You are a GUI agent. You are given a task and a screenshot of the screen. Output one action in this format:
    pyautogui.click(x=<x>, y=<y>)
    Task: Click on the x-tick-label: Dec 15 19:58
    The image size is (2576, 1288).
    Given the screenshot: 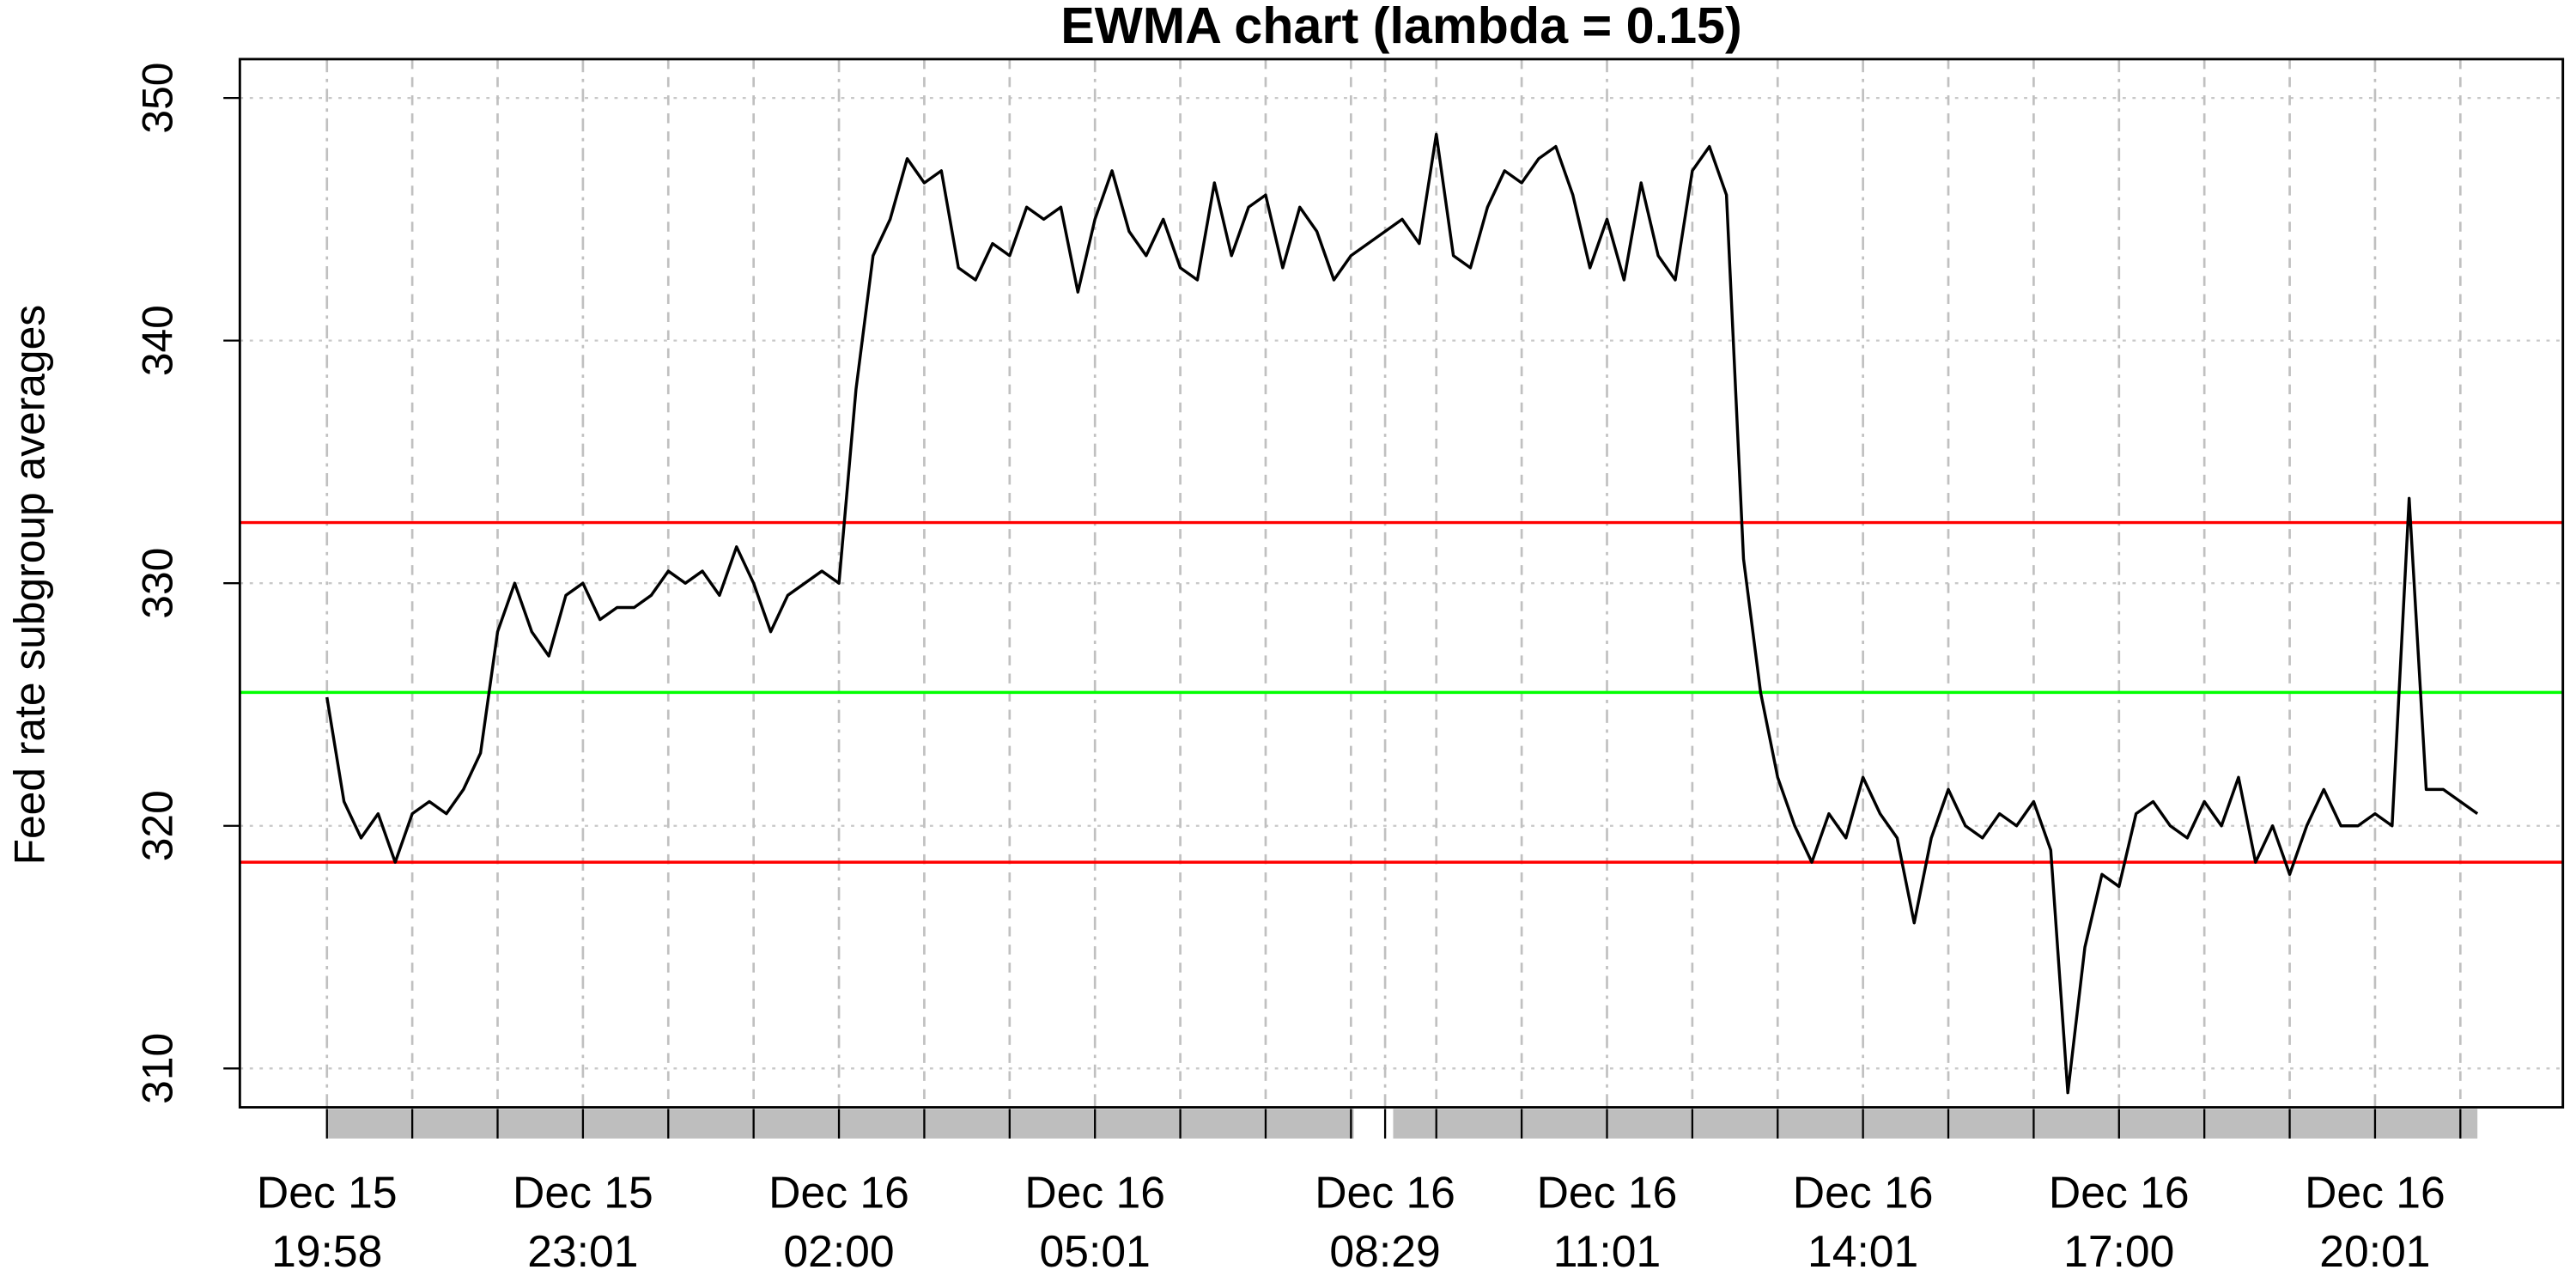 What is the action you would take?
    pyautogui.click(x=327, y=1222)
    